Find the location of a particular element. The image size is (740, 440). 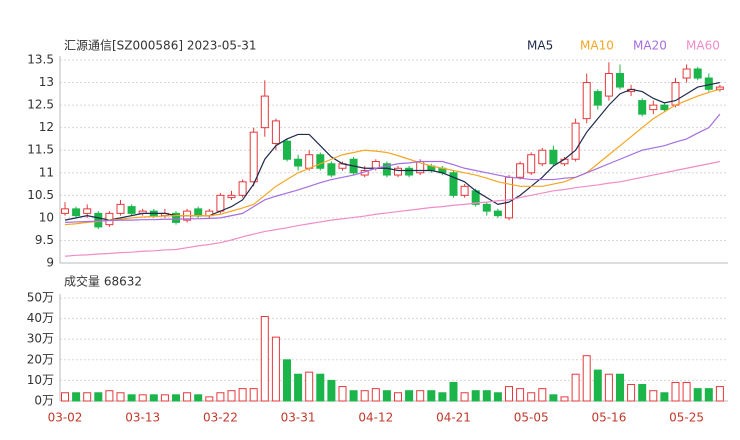

y-tick-label: 9.5 is located at coordinates (44, 240).